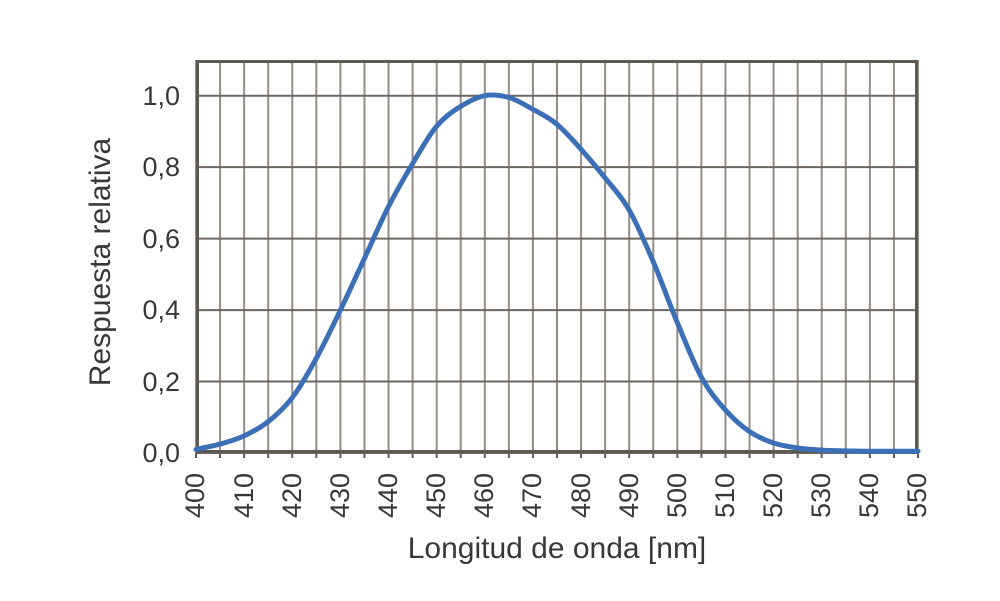 The image size is (1000, 601). What do you see at coordinates (161, 238) in the screenshot?
I see `y-tick-label: 0,6` at bounding box center [161, 238].